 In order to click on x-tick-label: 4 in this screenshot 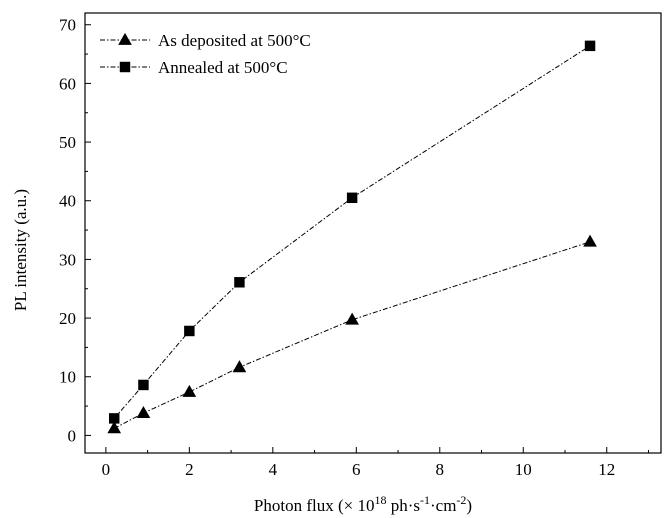, I will do `click(273, 469)`.